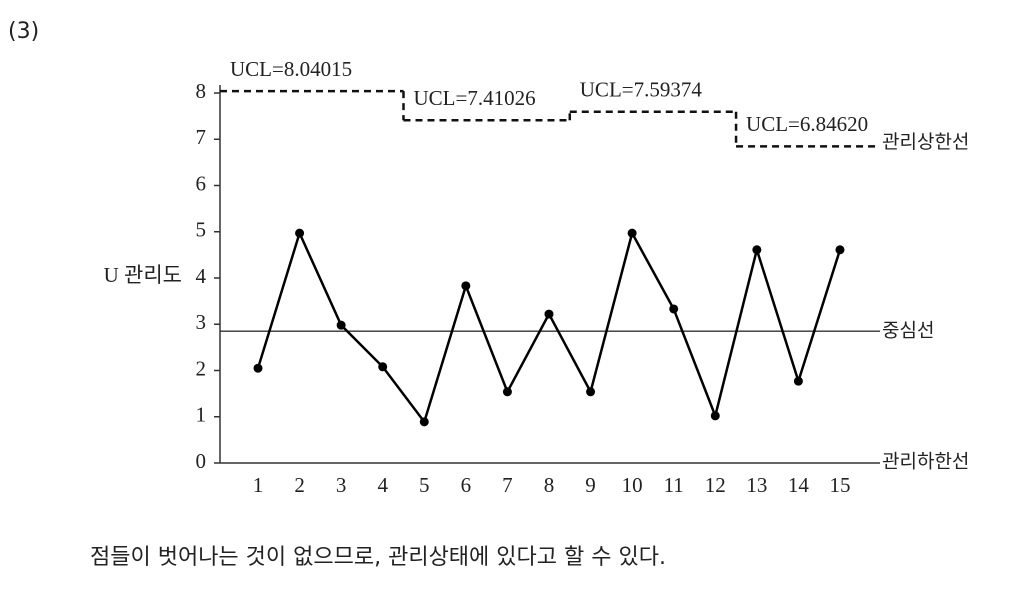 Image resolution: width=1010 pixels, height=593 pixels. What do you see at coordinates (839, 485) in the screenshot?
I see `x-tick-label: 15` at bounding box center [839, 485].